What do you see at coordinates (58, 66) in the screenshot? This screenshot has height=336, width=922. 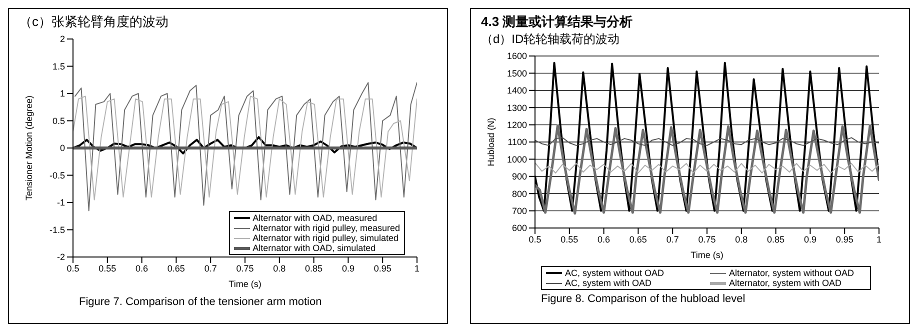 I see `y-tick-label: 1.5` at bounding box center [58, 66].